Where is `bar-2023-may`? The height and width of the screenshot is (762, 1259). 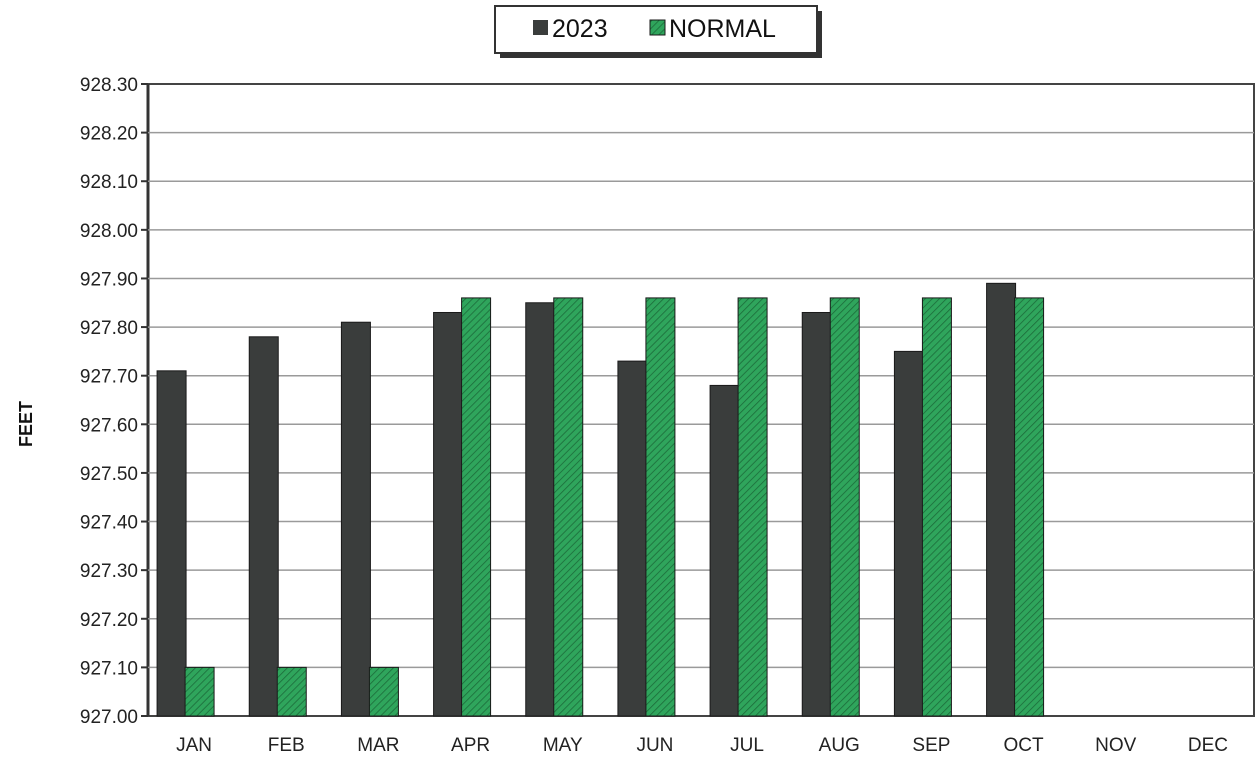 bar-2023-may is located at coordinates (540, 509).